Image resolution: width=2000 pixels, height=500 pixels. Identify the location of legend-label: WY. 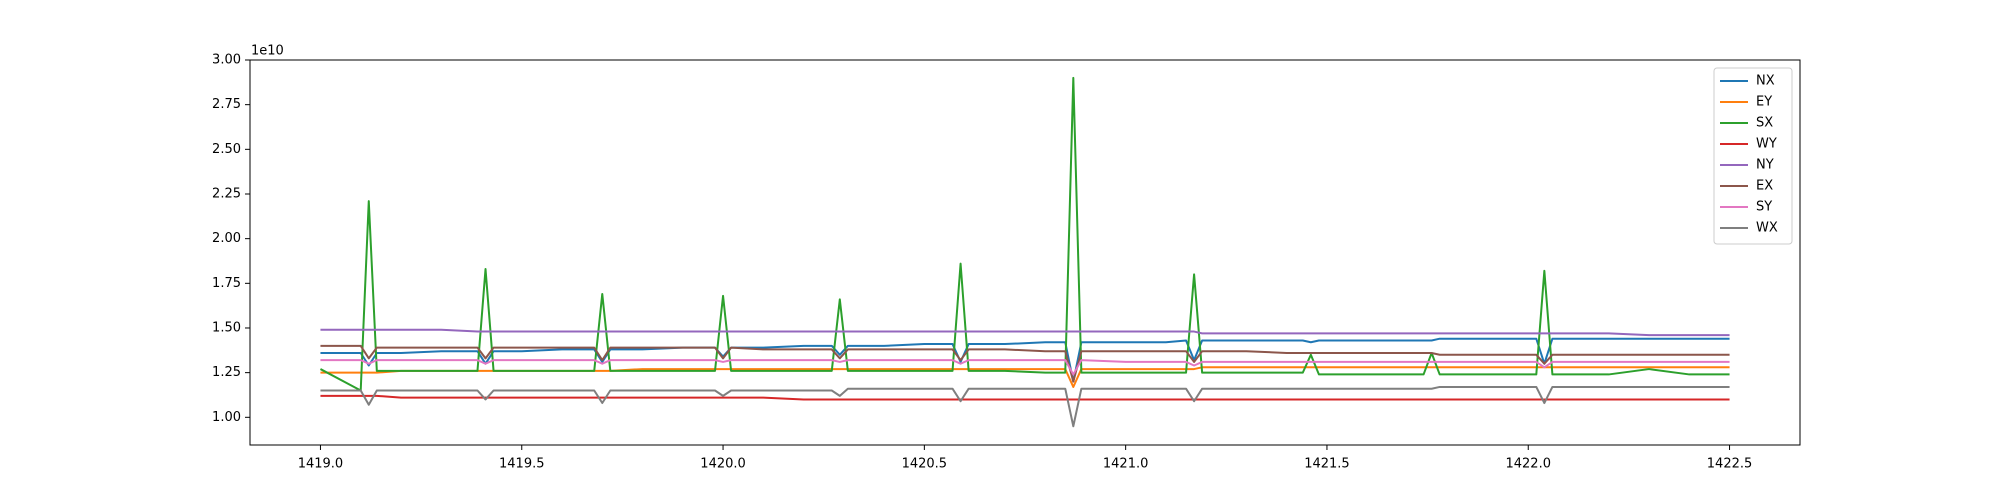
(1766, 144).